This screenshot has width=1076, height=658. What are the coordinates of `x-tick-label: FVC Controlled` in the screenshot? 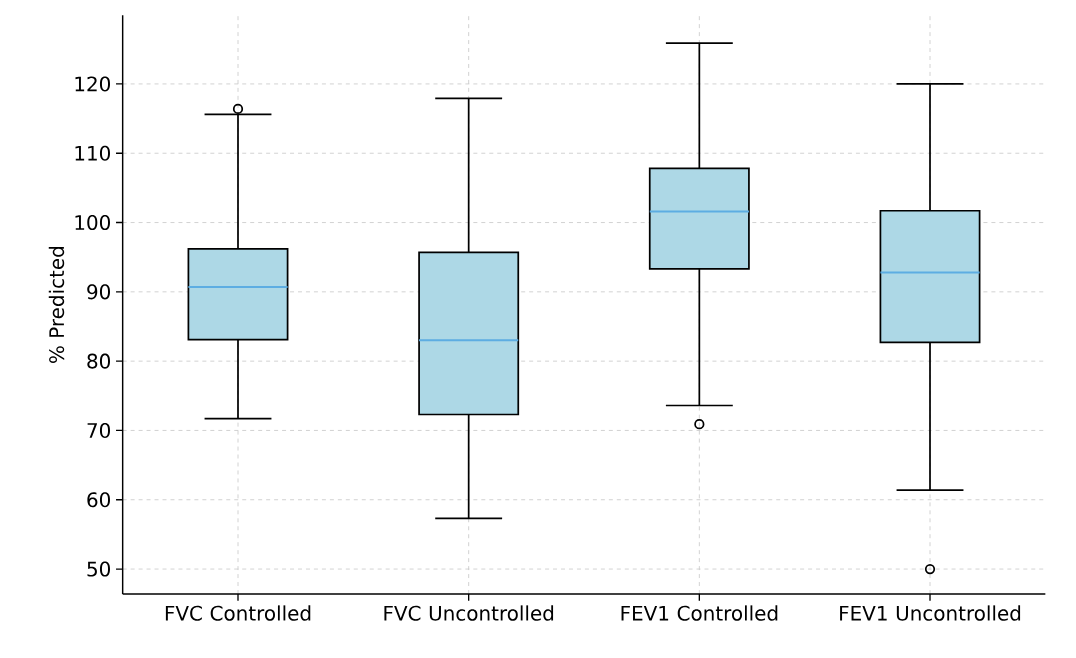 It's located at (238, 613).